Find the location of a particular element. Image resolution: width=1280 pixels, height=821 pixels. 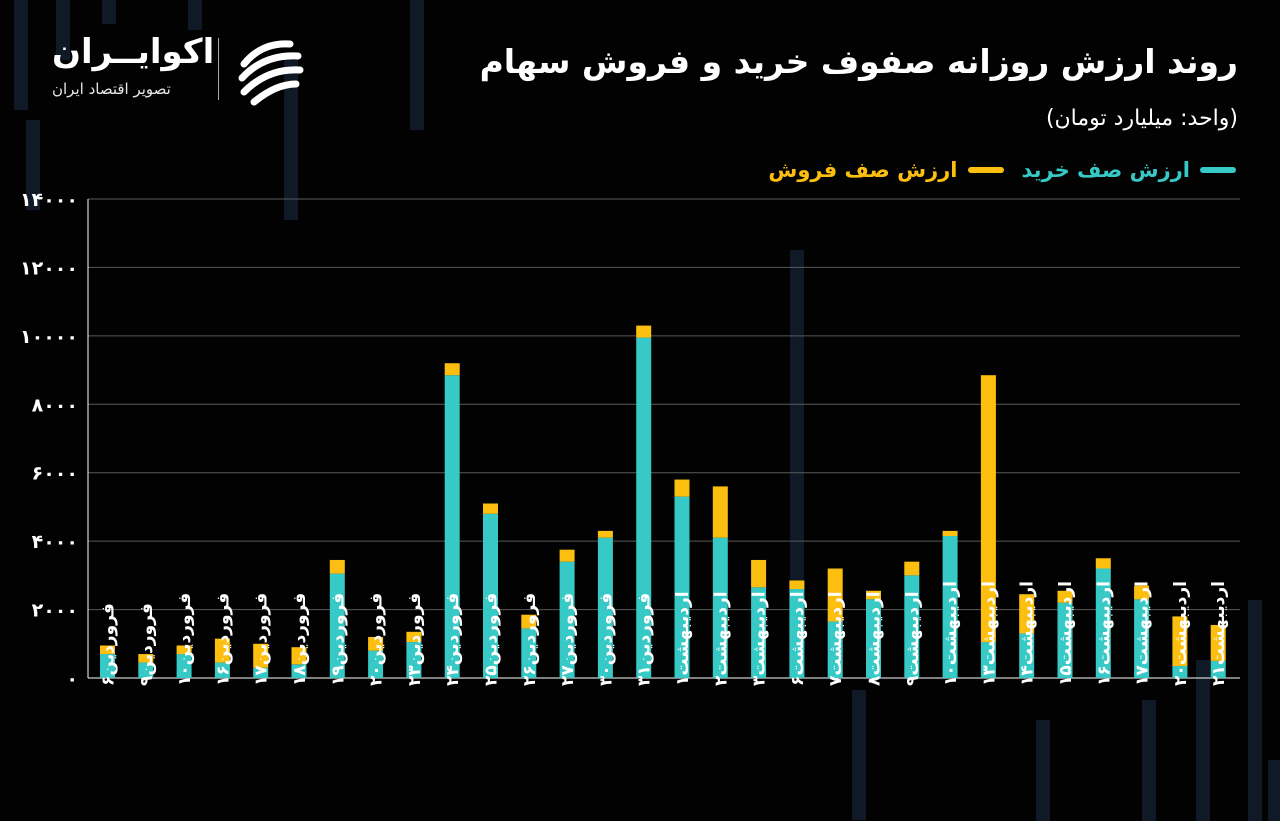

logo-divider is located at coordinates (218, 69).